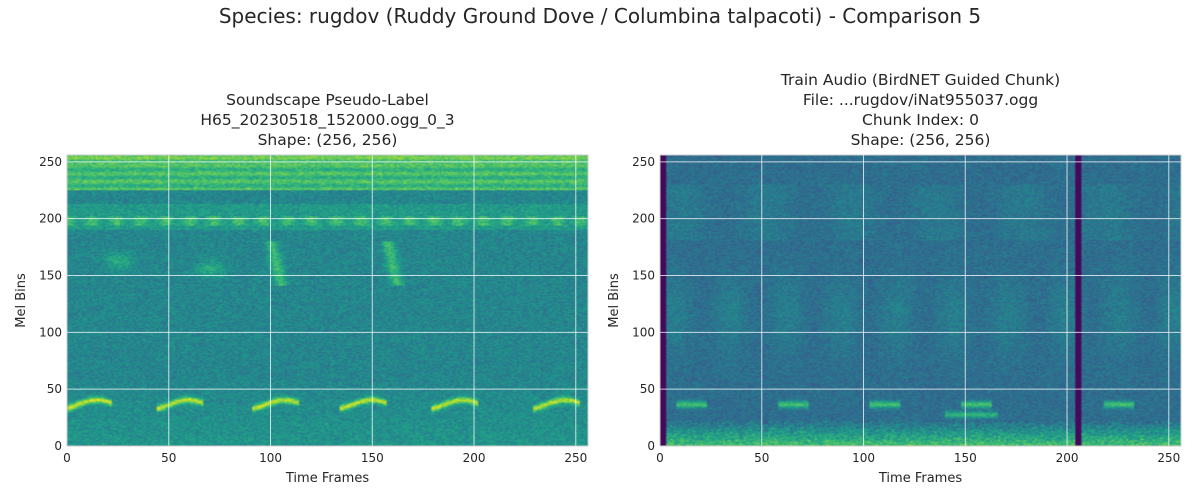 The width and height of the screenshot is (1200, 500). I want to click on panel-title-line: H65_20230518_152000.ogg_0_3, so click(327, 120).